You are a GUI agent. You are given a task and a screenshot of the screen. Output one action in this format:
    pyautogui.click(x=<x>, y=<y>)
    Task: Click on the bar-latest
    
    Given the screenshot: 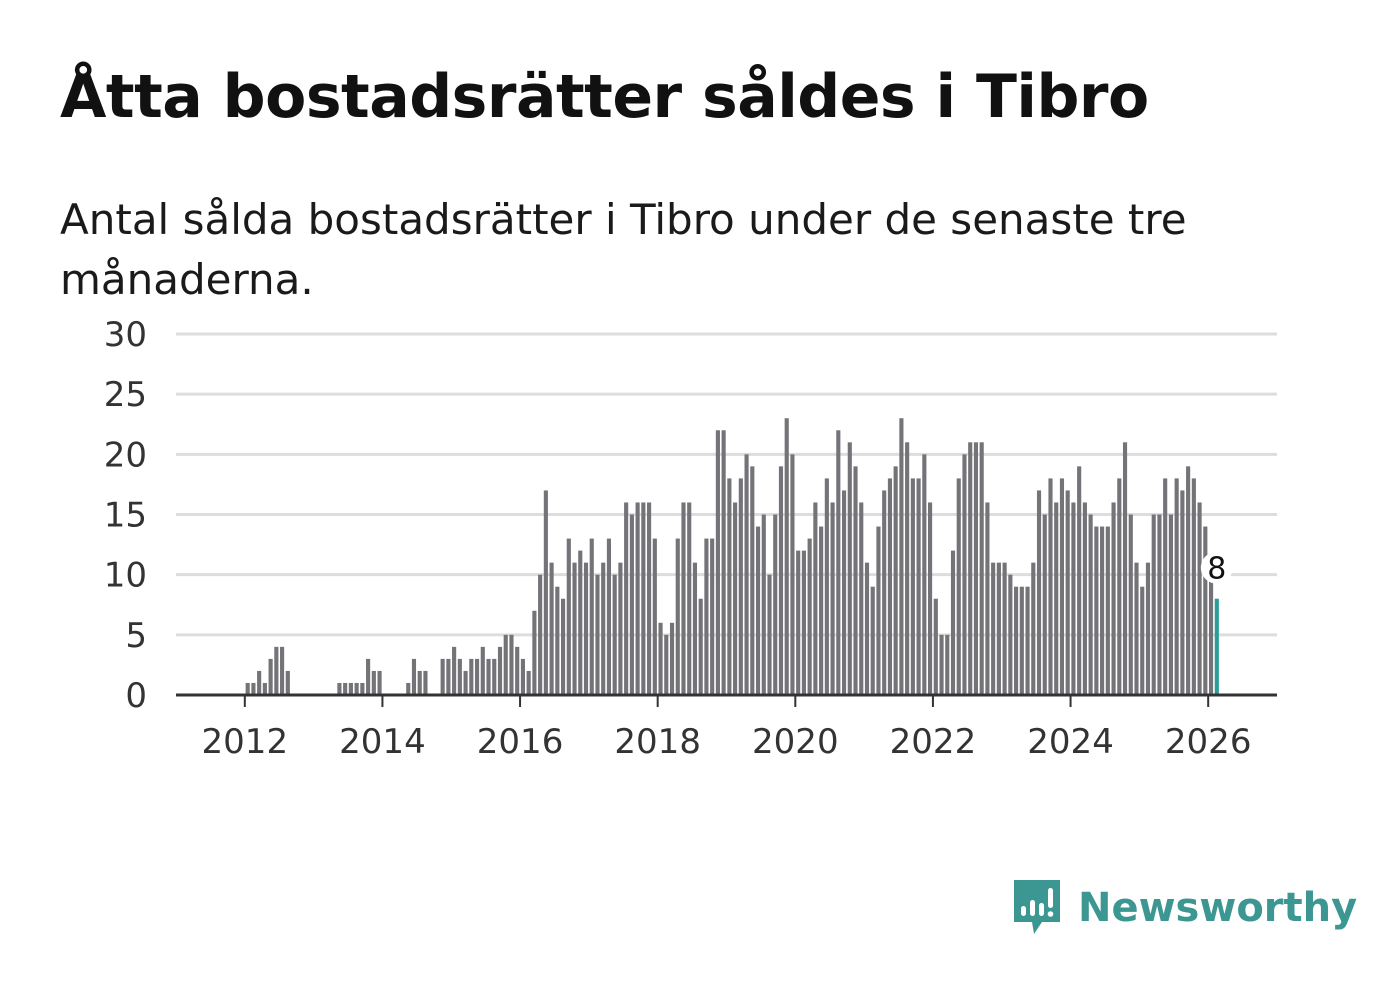 What is the action you would take?
    pyautogui.click(x=1216, y=646)
    